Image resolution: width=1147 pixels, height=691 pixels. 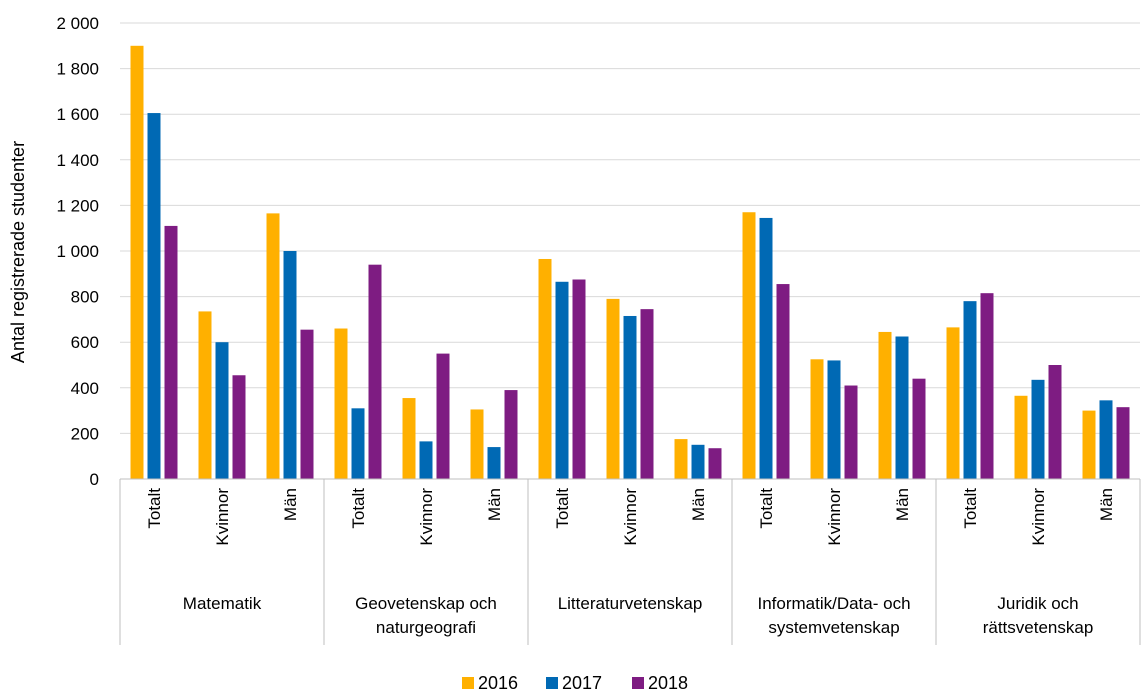 I want to click on y-tick-label: 1 000, so click(x=77, y=251).